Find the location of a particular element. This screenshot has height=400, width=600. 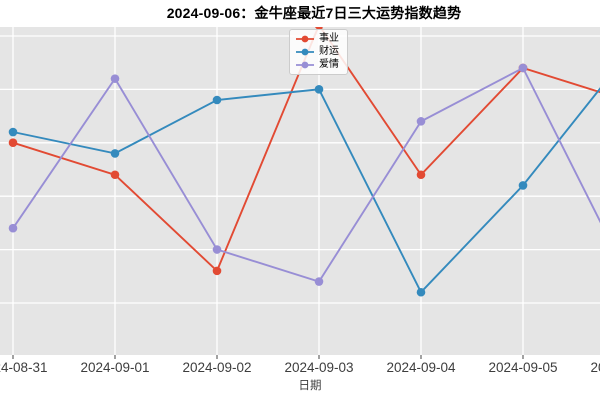

legend-label-wealth: 财运 is located at coordinates (329, 51).